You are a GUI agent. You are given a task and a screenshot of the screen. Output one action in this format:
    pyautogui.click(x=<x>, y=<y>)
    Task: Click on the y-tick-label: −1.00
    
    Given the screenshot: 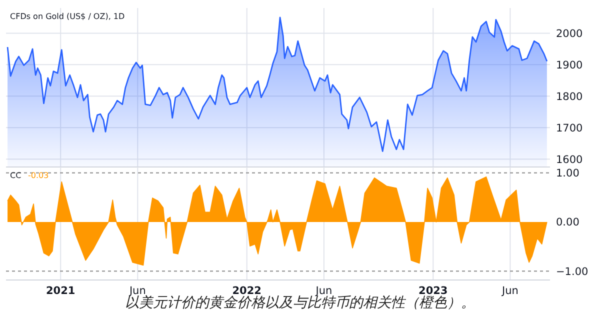 What is the action you would take?
    pyautogui.click(x=572, y=272)
    